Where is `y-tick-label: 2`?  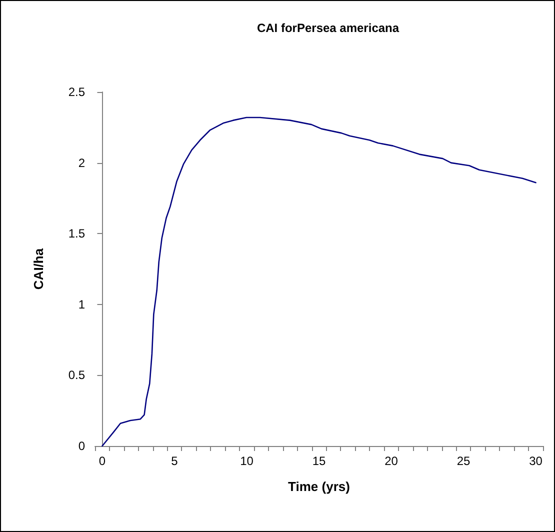
y-tick-label: 2 is located at coordinates (82, 163).